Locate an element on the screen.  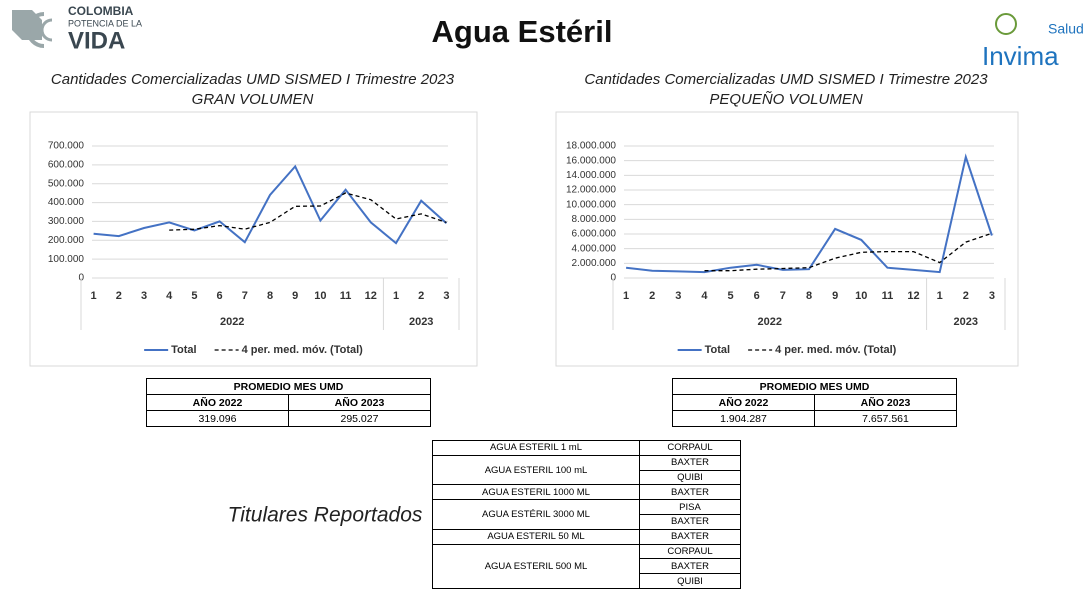
table-row: AGUA ESTÉRIL 3000 ML PISA is located at coordinates (586, 514).